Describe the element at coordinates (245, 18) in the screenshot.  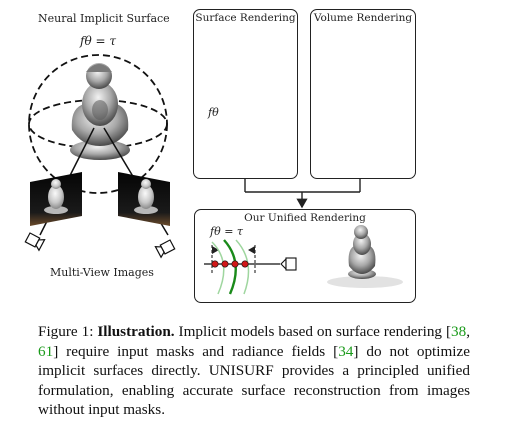
I see `panel-title: Surface Rendering` at that location.